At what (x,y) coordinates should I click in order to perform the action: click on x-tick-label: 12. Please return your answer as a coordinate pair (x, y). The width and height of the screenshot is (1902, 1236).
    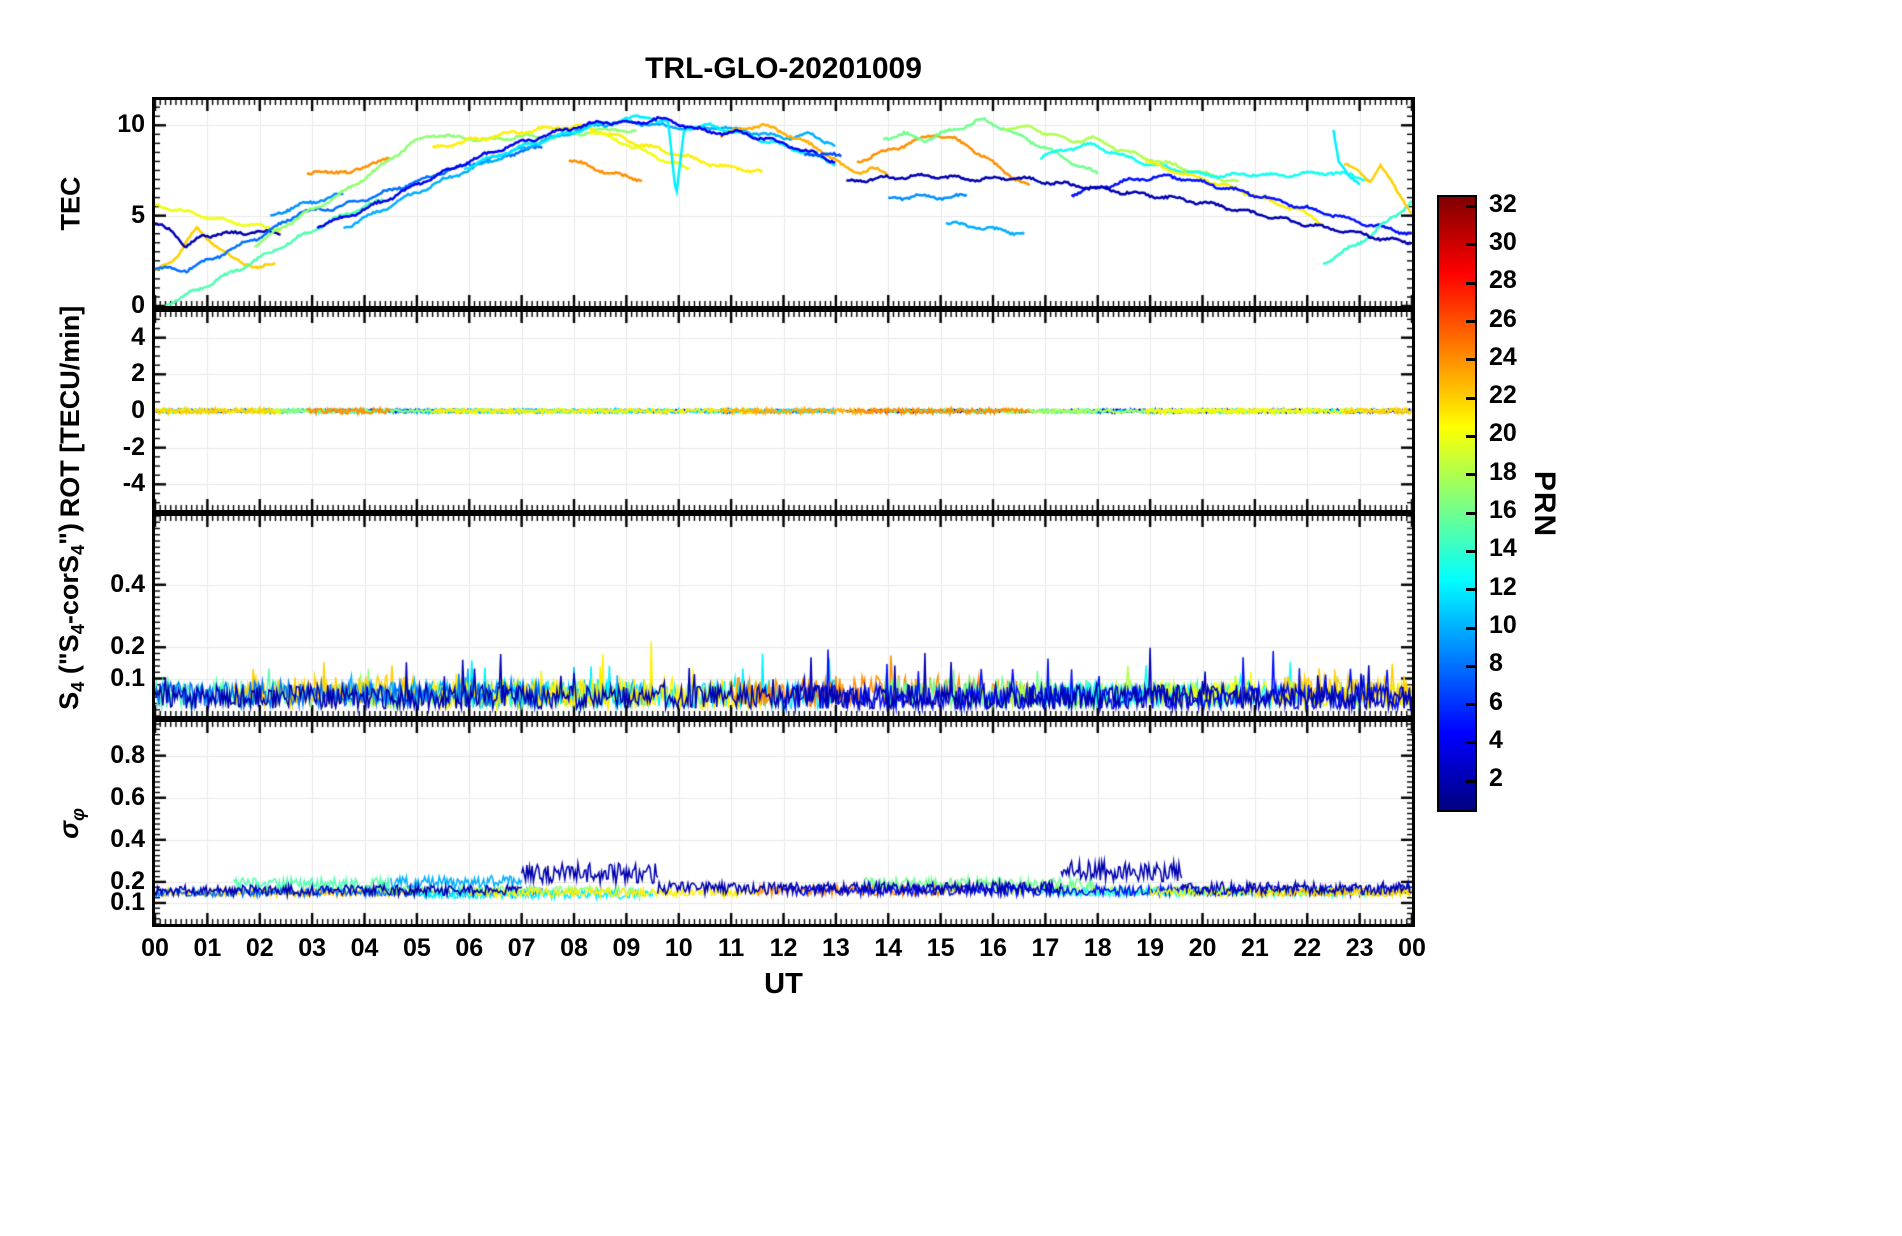
    Looking at the image, I should click on (783, 948).